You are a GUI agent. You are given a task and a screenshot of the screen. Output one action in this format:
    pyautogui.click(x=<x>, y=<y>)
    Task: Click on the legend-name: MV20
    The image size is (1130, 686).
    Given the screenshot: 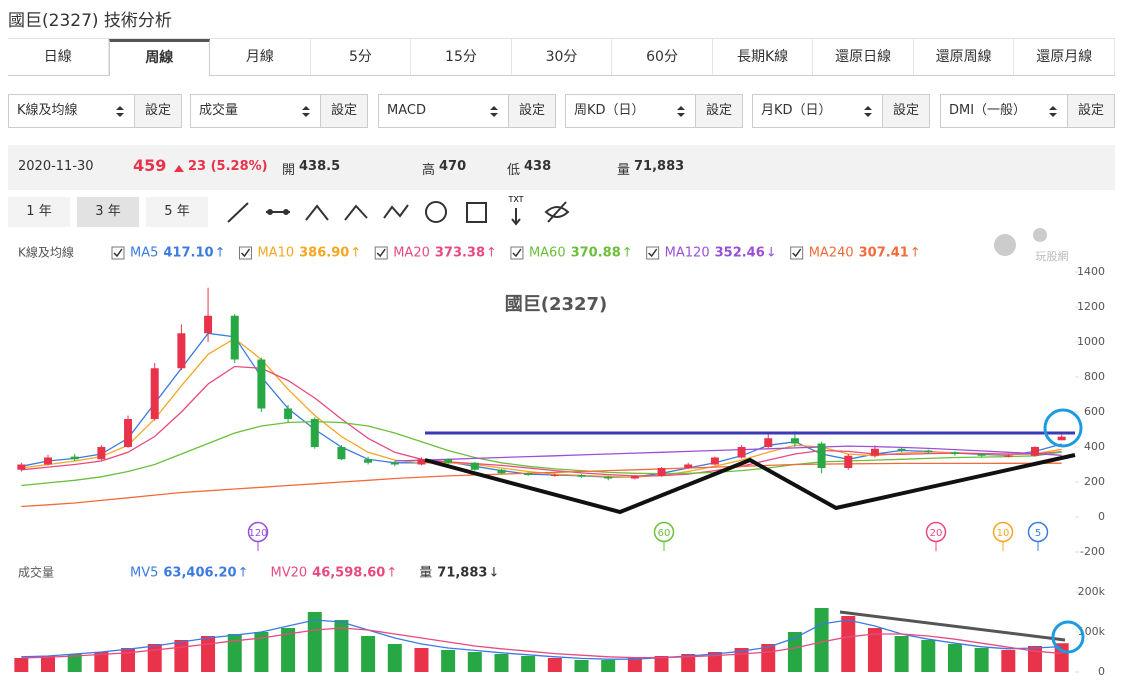 What is the action you would take?
    pyautogui.click(x=289, y=573)
    